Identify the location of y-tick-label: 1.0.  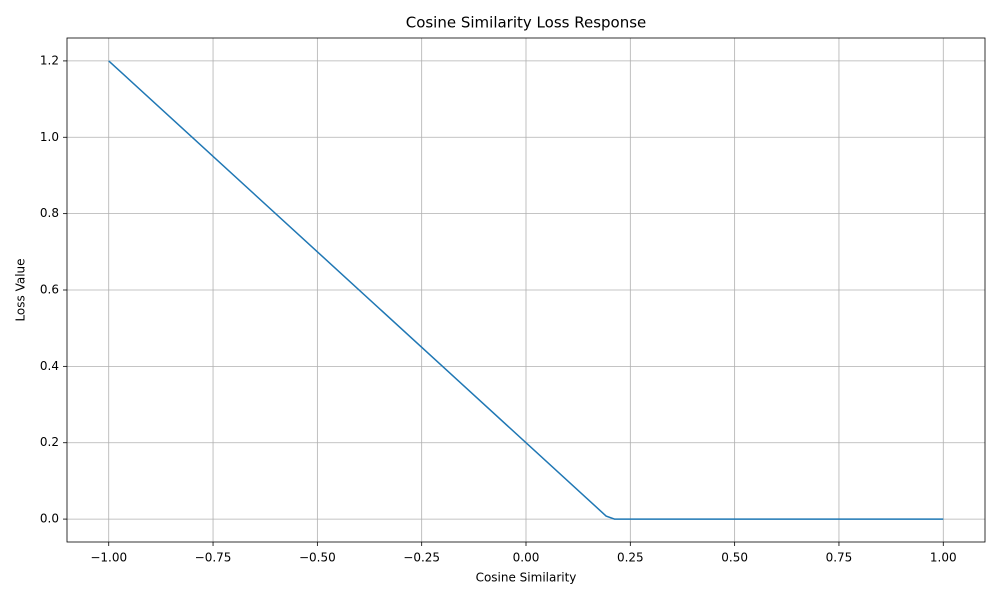
(49, 137).